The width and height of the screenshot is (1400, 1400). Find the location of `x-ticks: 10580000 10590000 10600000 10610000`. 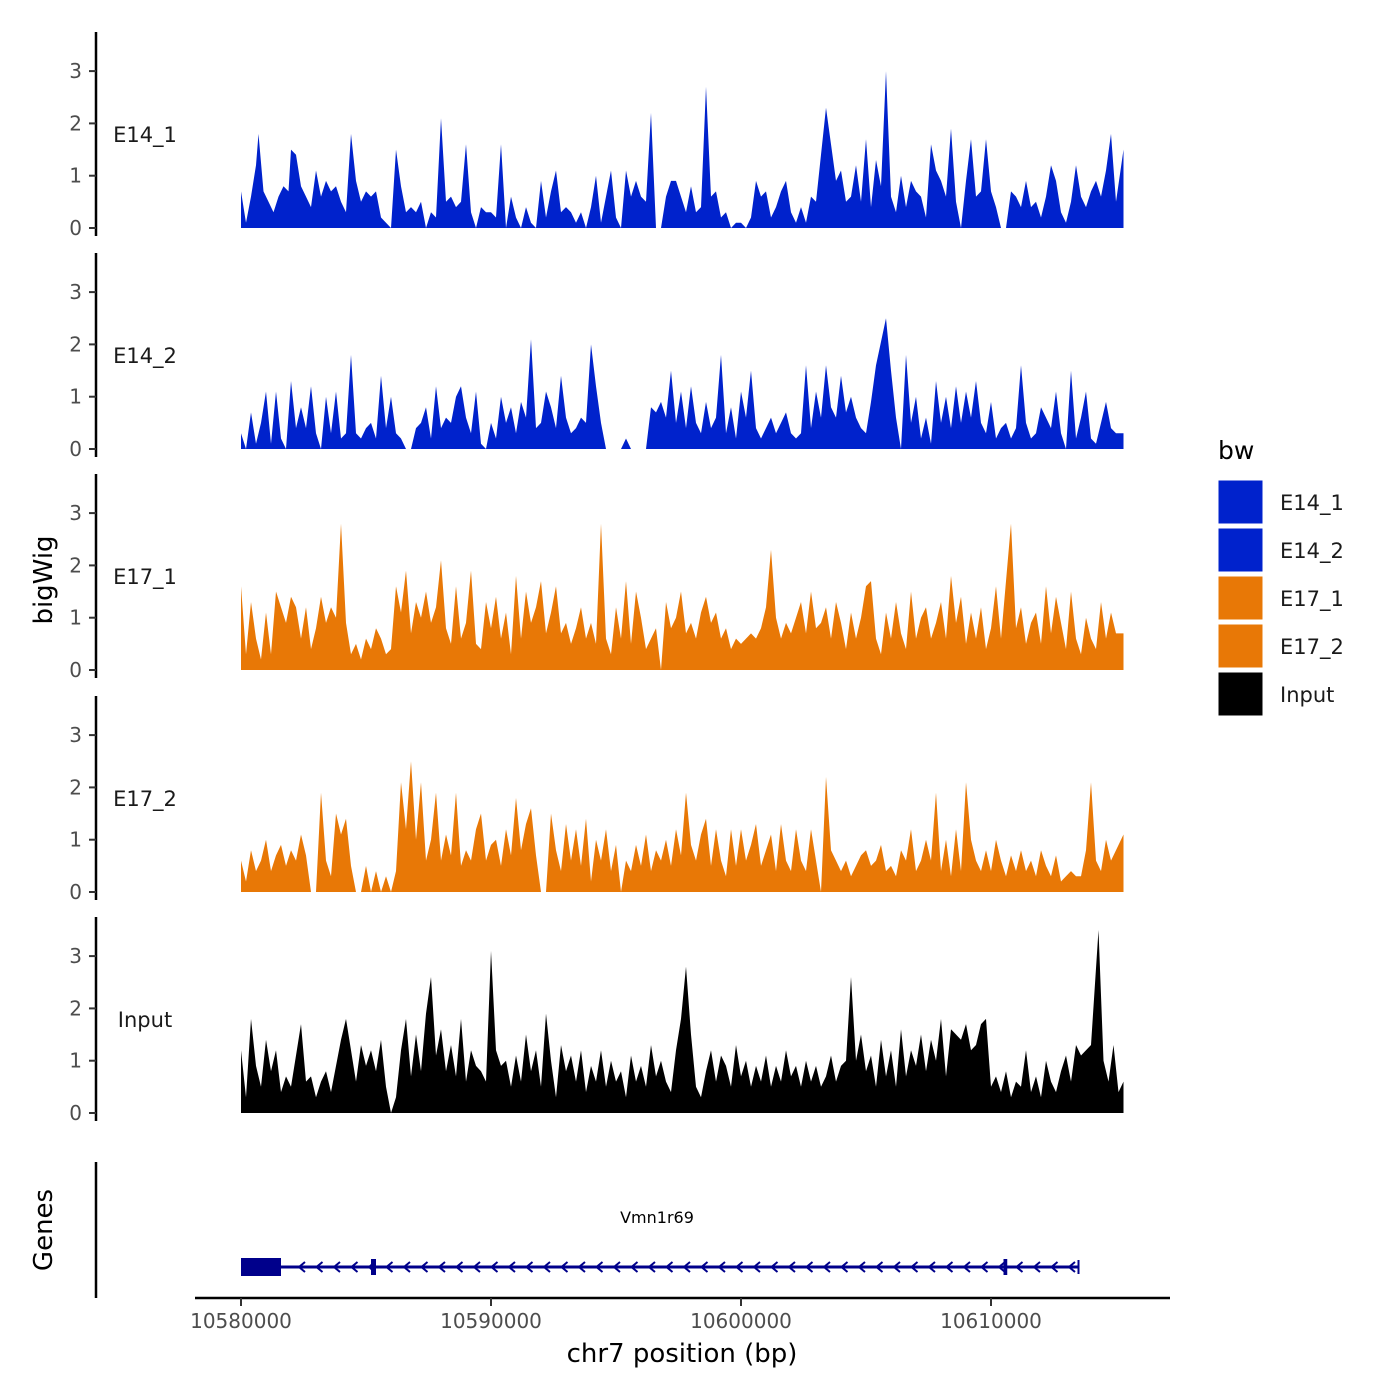

x-ticks: 10580000 10590000 10600000 10610000 is located at coordinates (616, 1315).